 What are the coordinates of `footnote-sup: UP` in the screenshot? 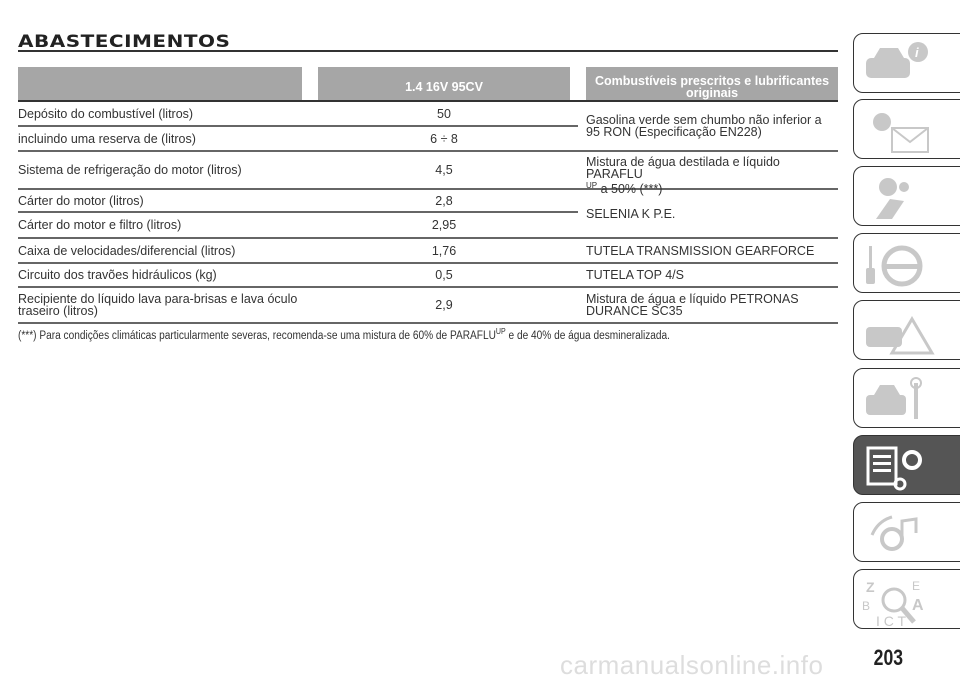 It's located at (500, 331).